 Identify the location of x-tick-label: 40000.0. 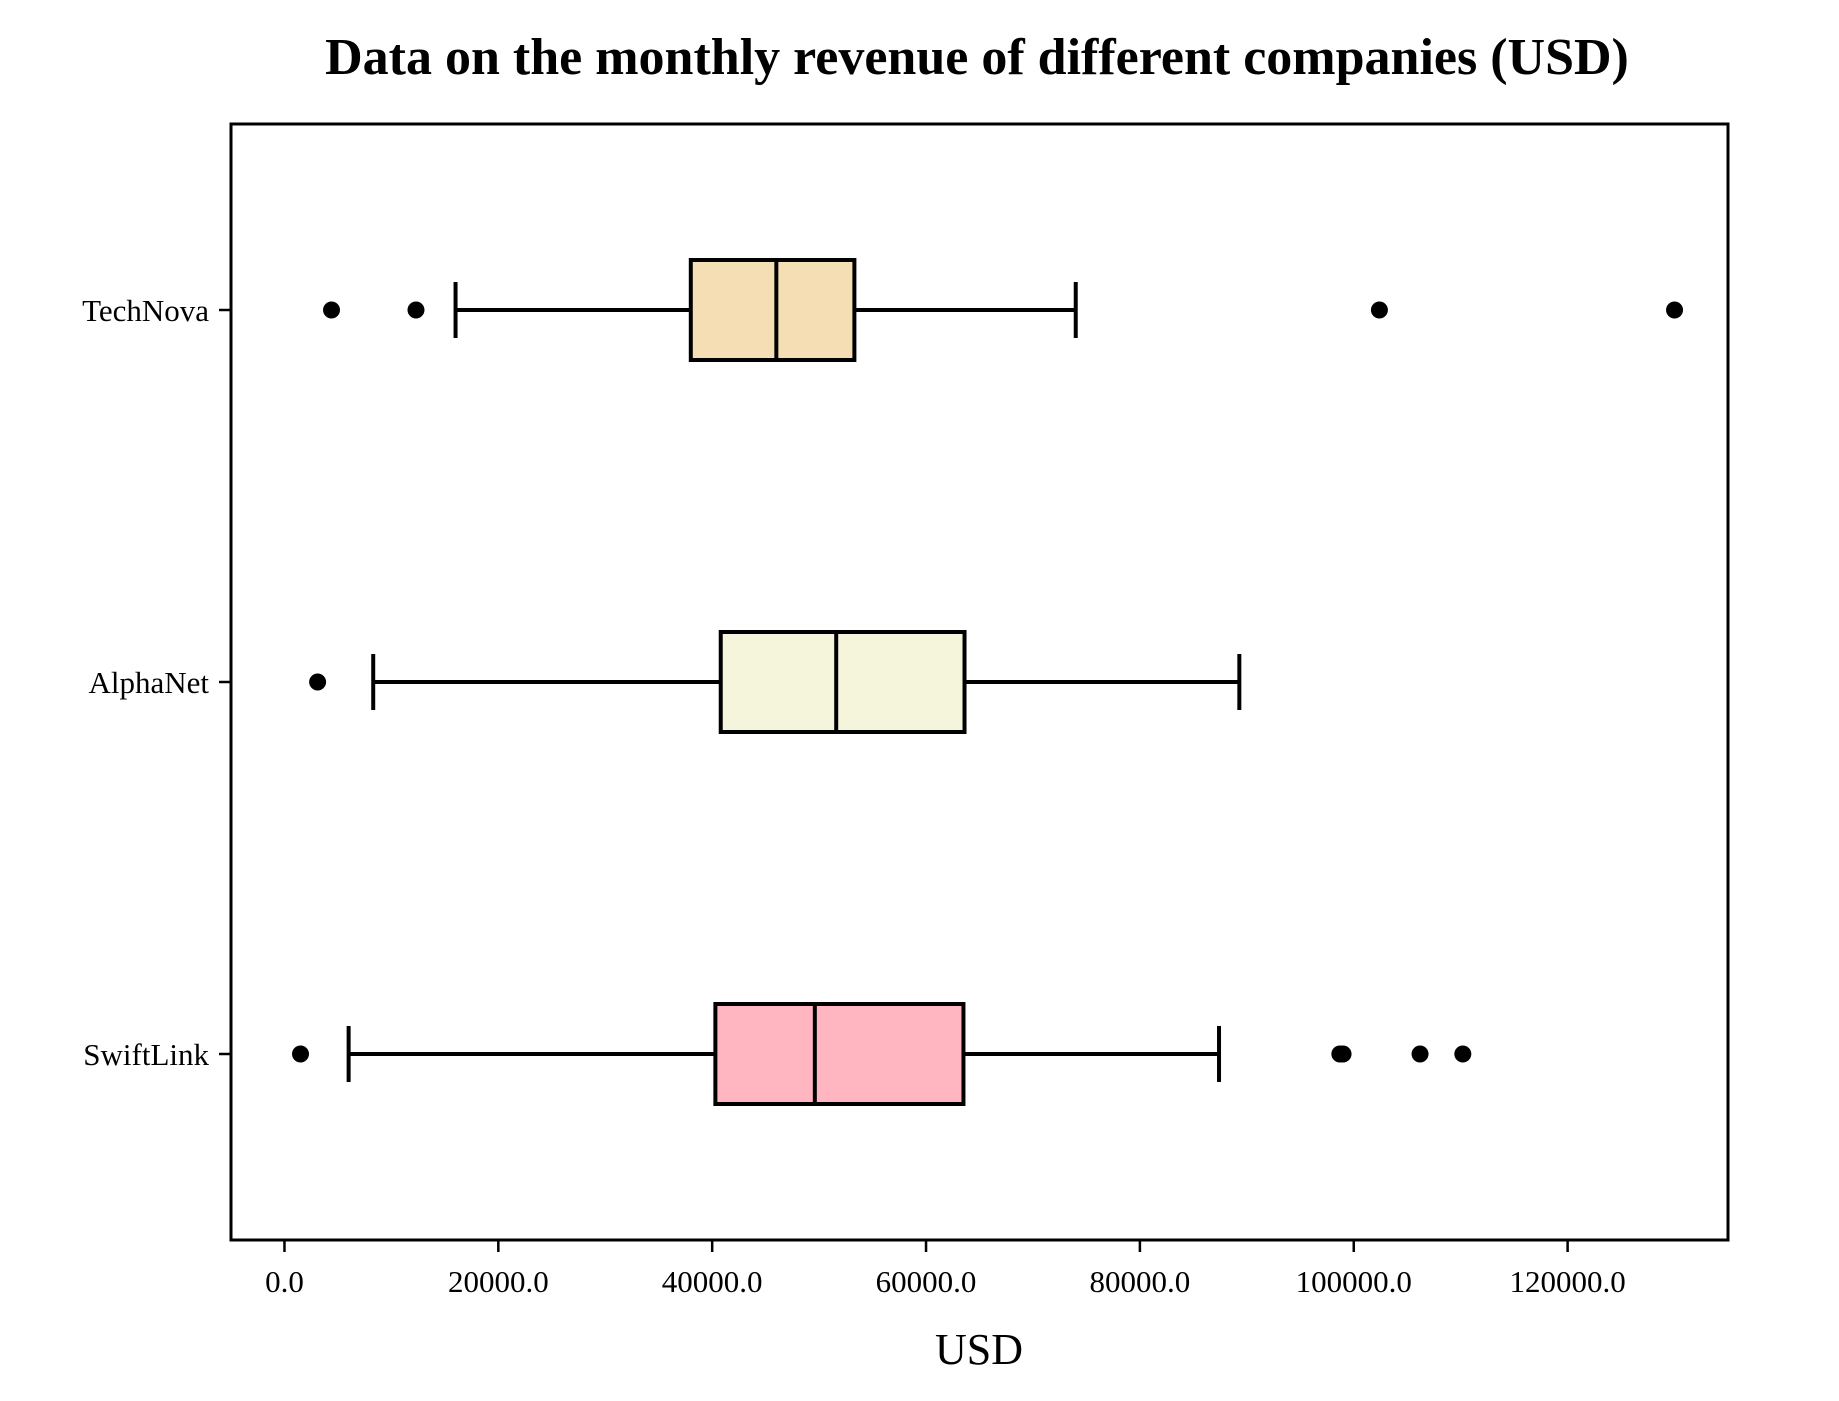
(712, 1281).